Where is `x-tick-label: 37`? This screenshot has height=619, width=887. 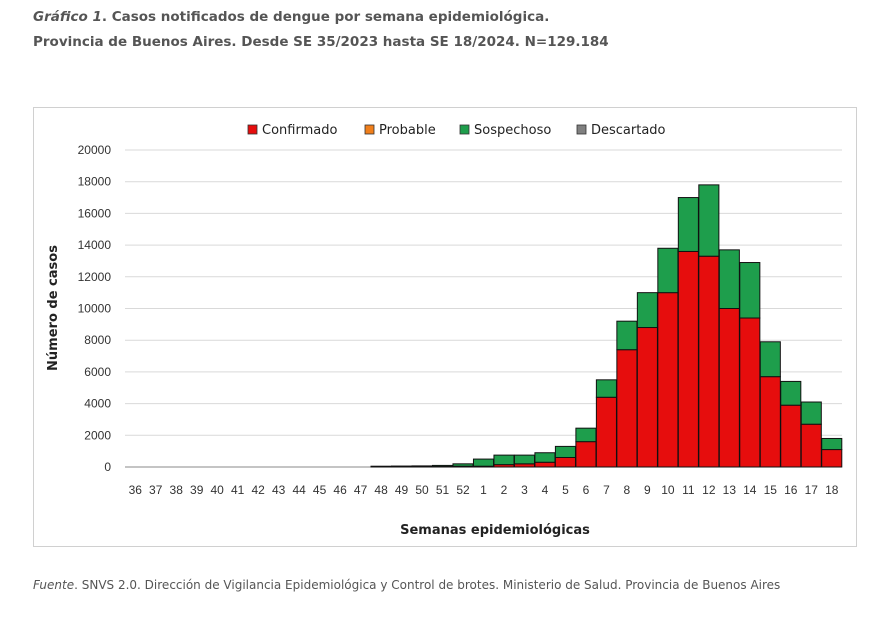 x-tick-label: 37 is located at coordinates (156, 490).